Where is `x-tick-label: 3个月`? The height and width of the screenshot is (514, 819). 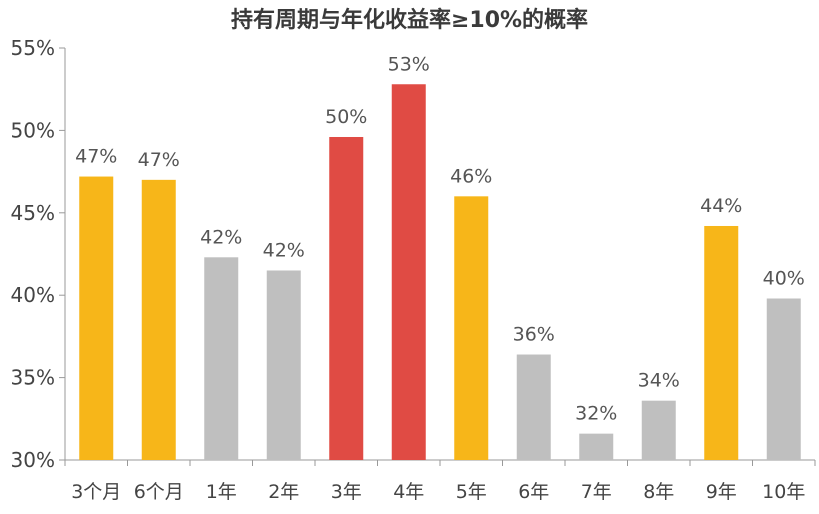 x-tick-label: 3个月 is located at coordinates (96, 492).